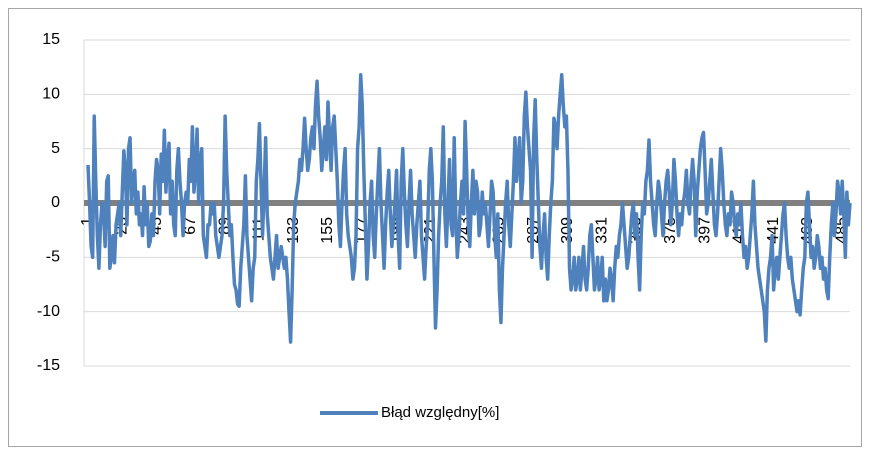  What do you see at coordinates (807, 230) in the screenshot?
I see `x-tick-label: 463` at bounding box center [807, 230].